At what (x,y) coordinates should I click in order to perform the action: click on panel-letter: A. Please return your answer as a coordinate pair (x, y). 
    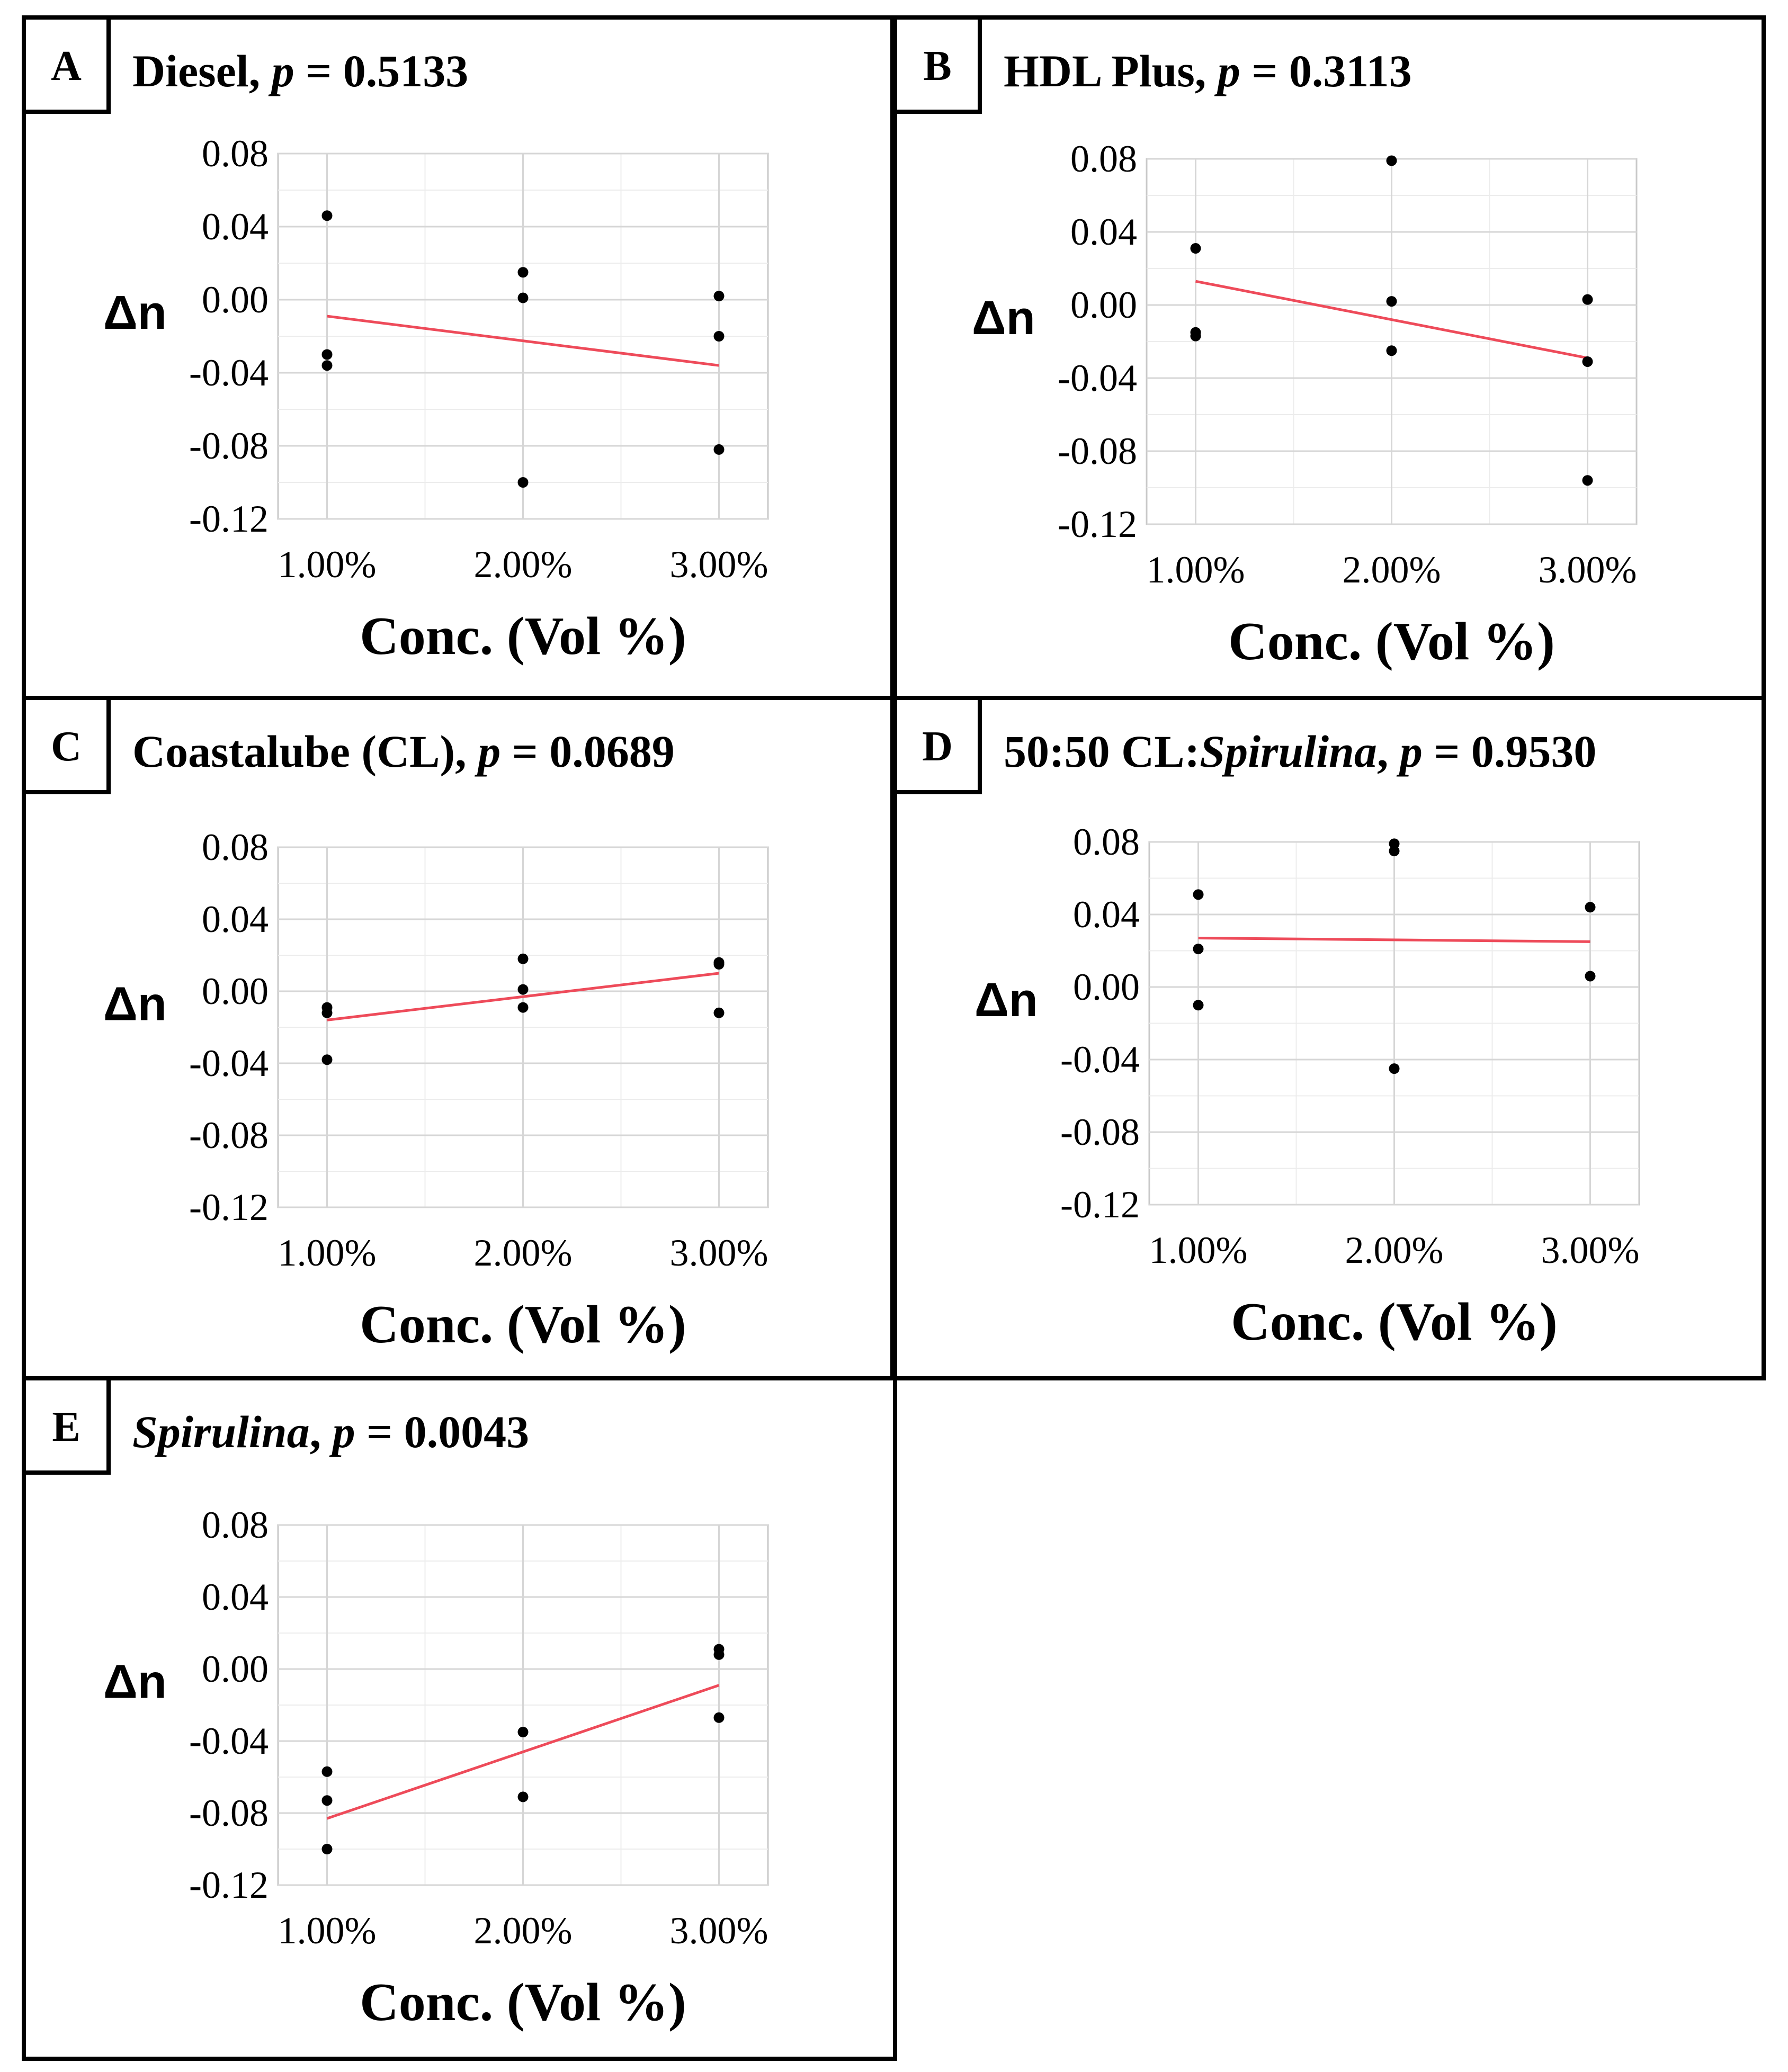
    Looking at the image, I should click on (66, 66).